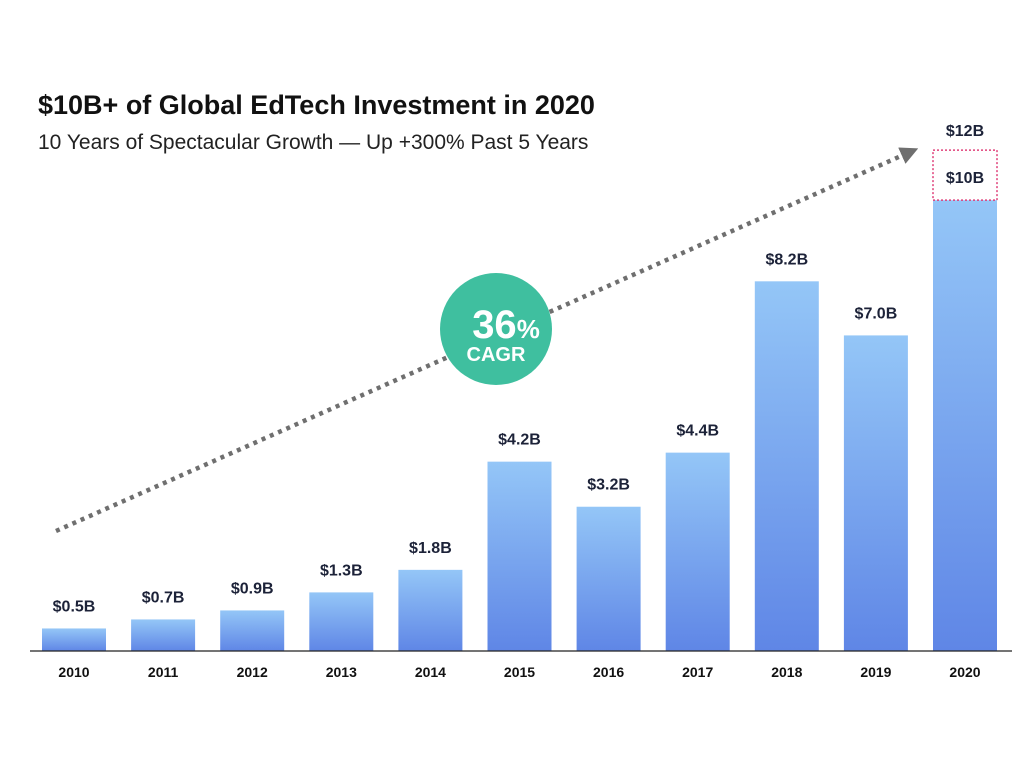 This screenshot has width=1024, height=768. I want to click on bar-value-label-2012: $0.9B, so click(252, 588).